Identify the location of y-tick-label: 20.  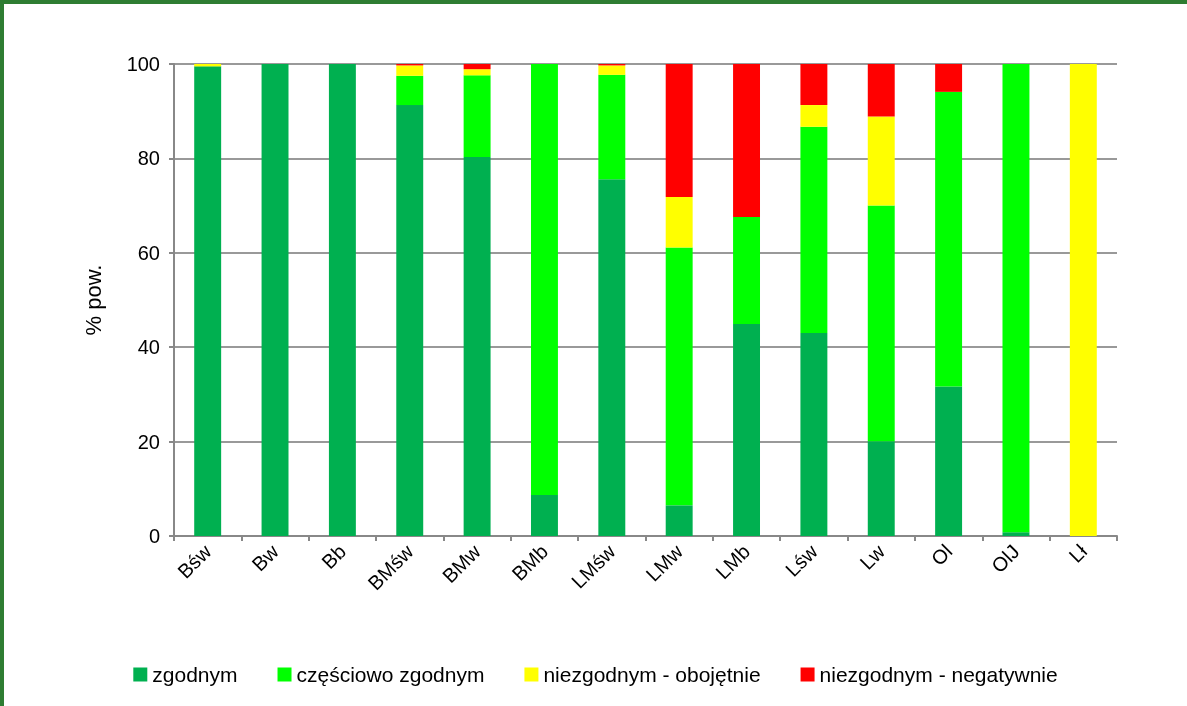
(148, 441).